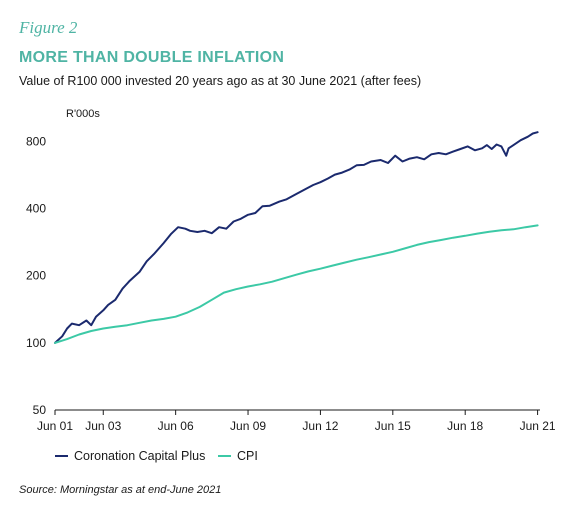 This screenshot has width=583, height=517. Describe the element at coordinates (83, 114) in the screenshot. I see `y-axis-label: R'000s` at that location.